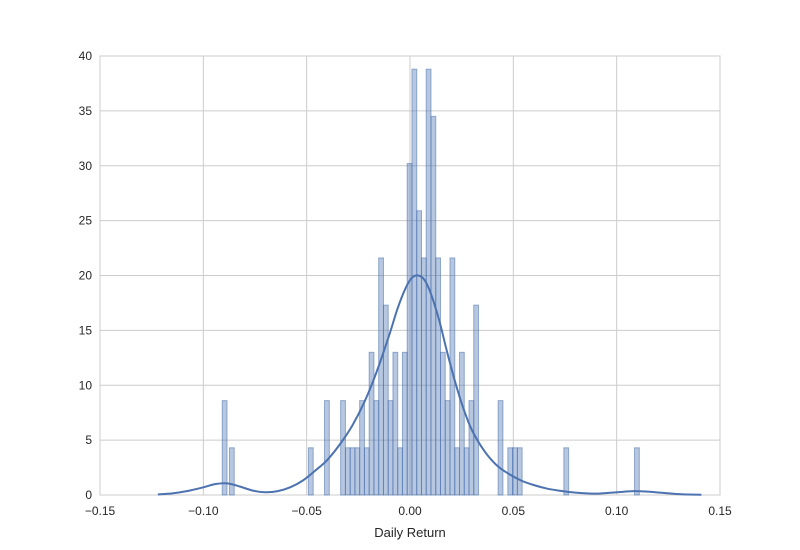  What do you see at coordinates (86, 221) in the screenshot?
I see `y-tick-label: 25` at bounding box center [86, 221].